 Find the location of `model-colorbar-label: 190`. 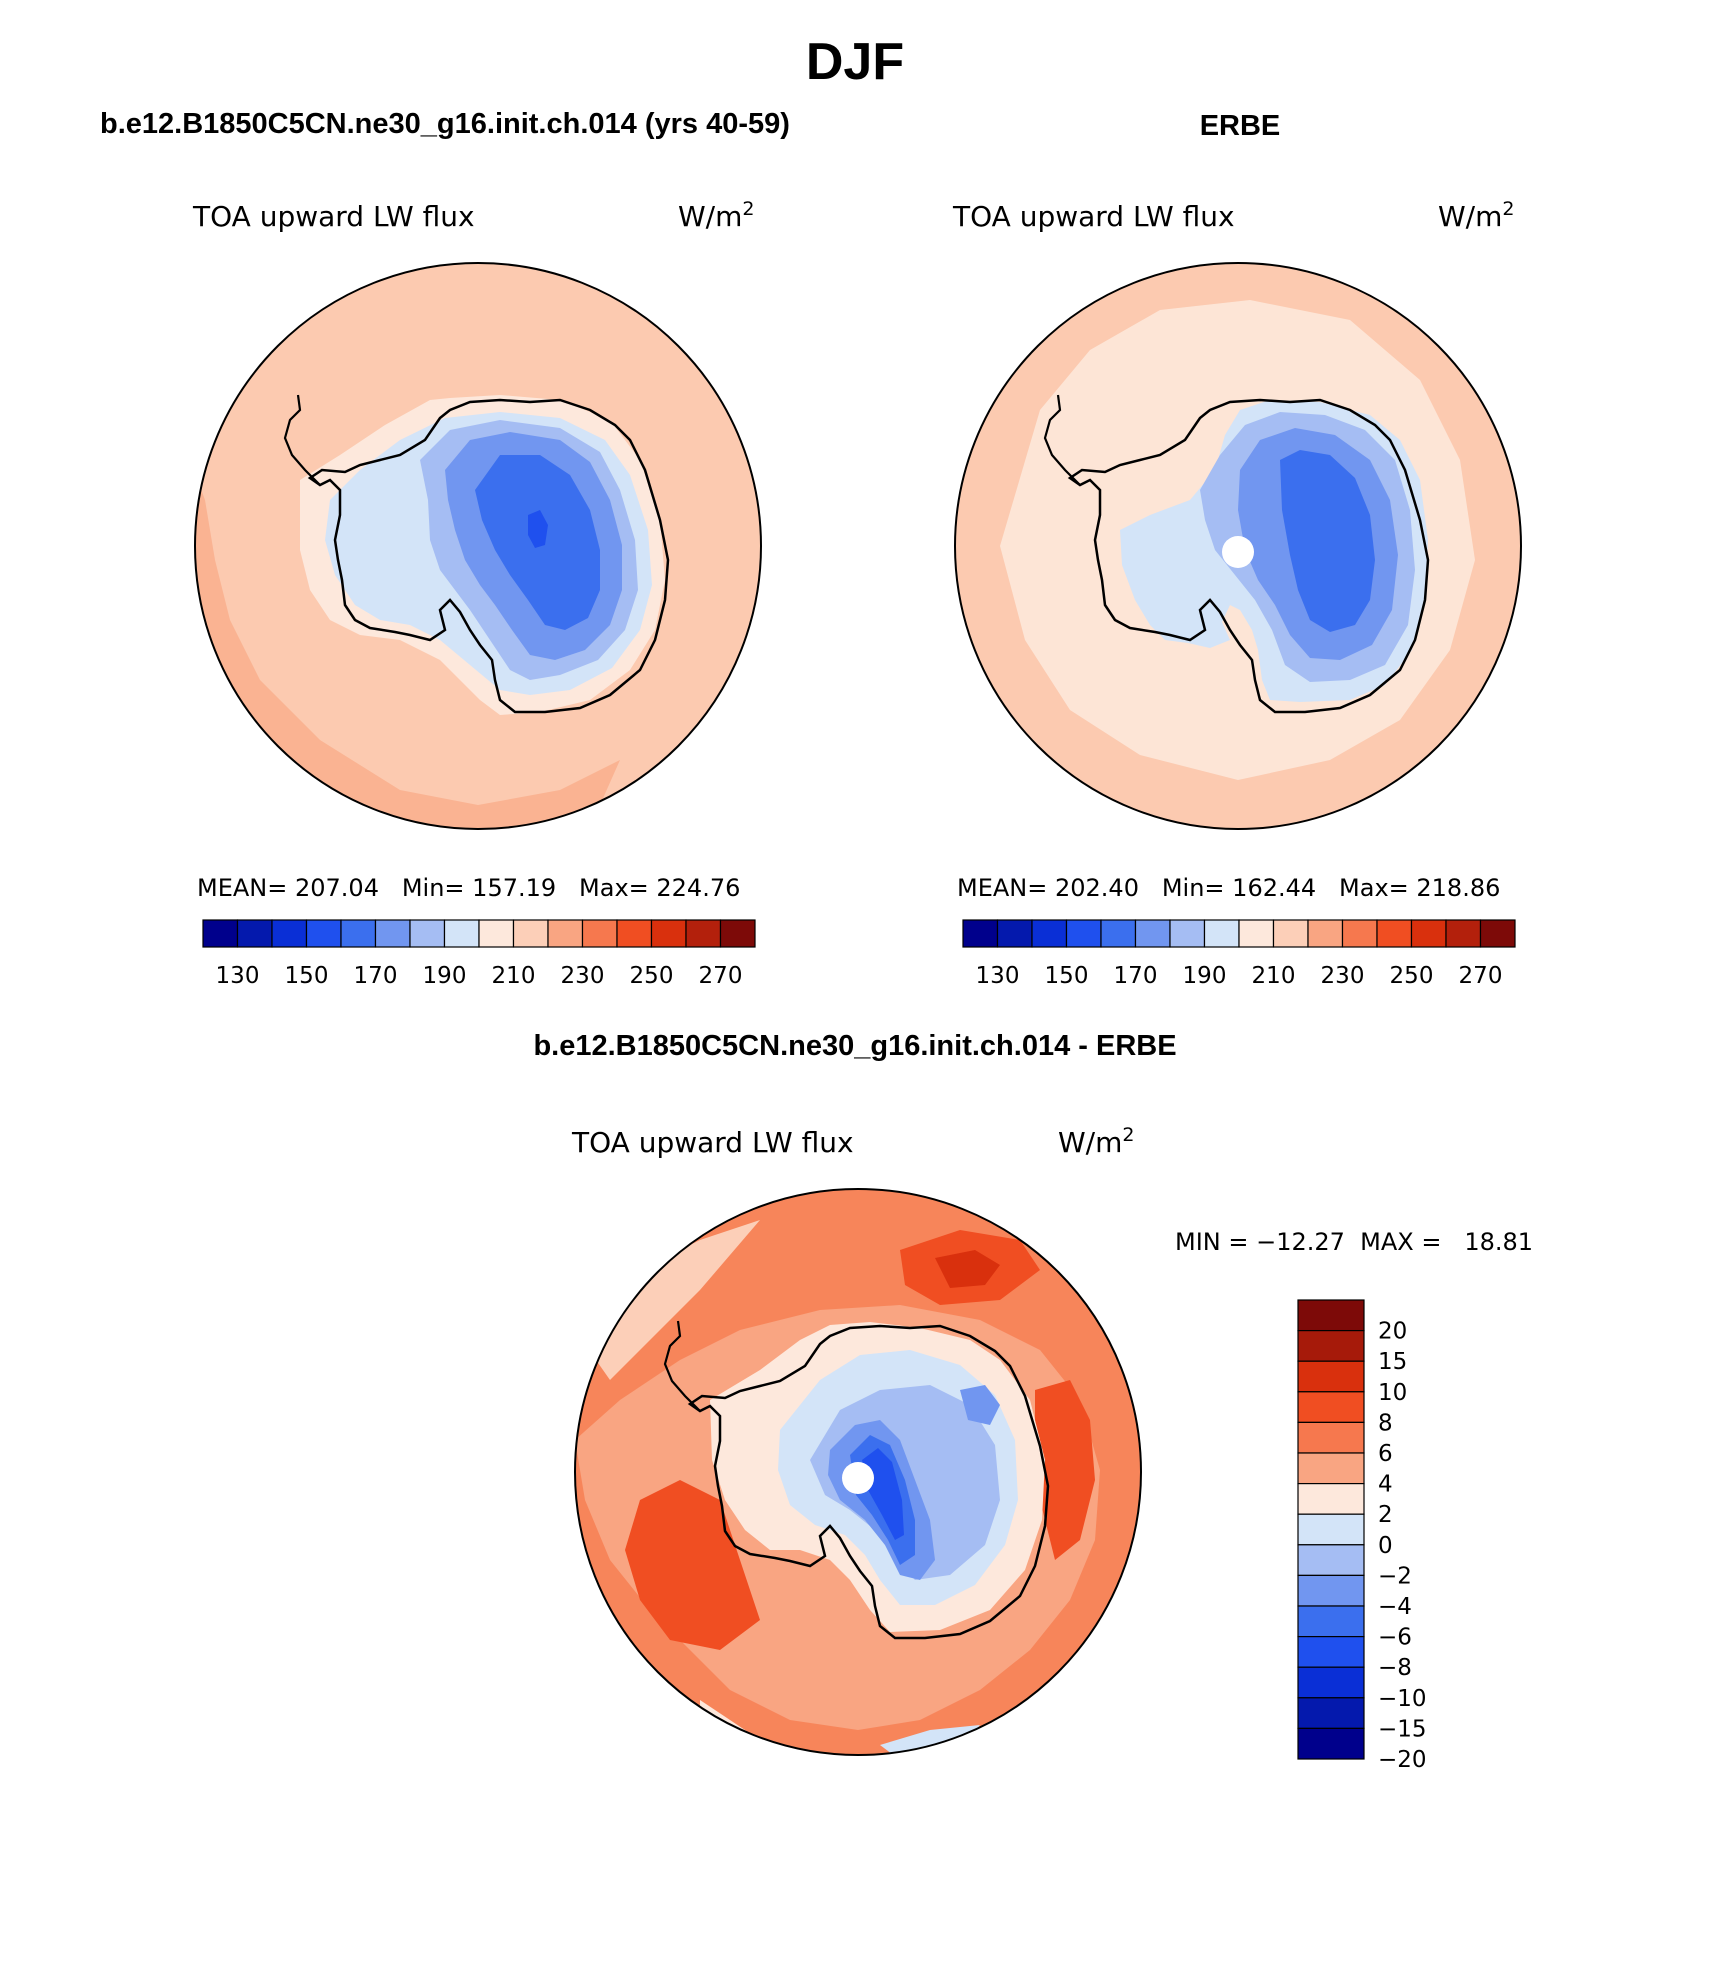

model-colorbar-label: 190 is located at coordinates (445, 976).